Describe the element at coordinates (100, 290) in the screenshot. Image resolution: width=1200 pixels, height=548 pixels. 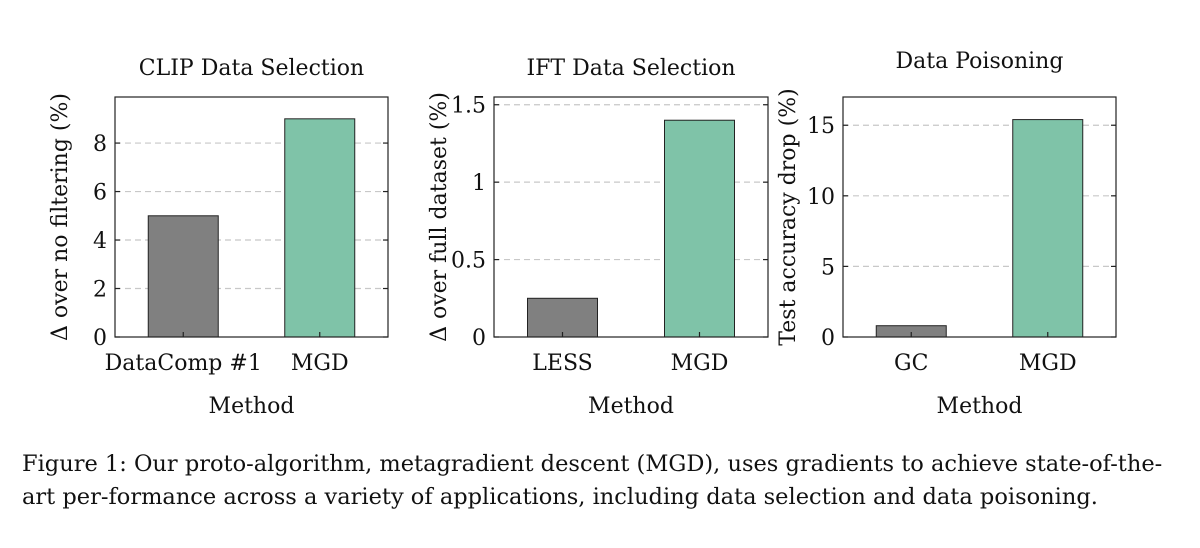
I see `chart-1-ytick-label: 2` at that location.